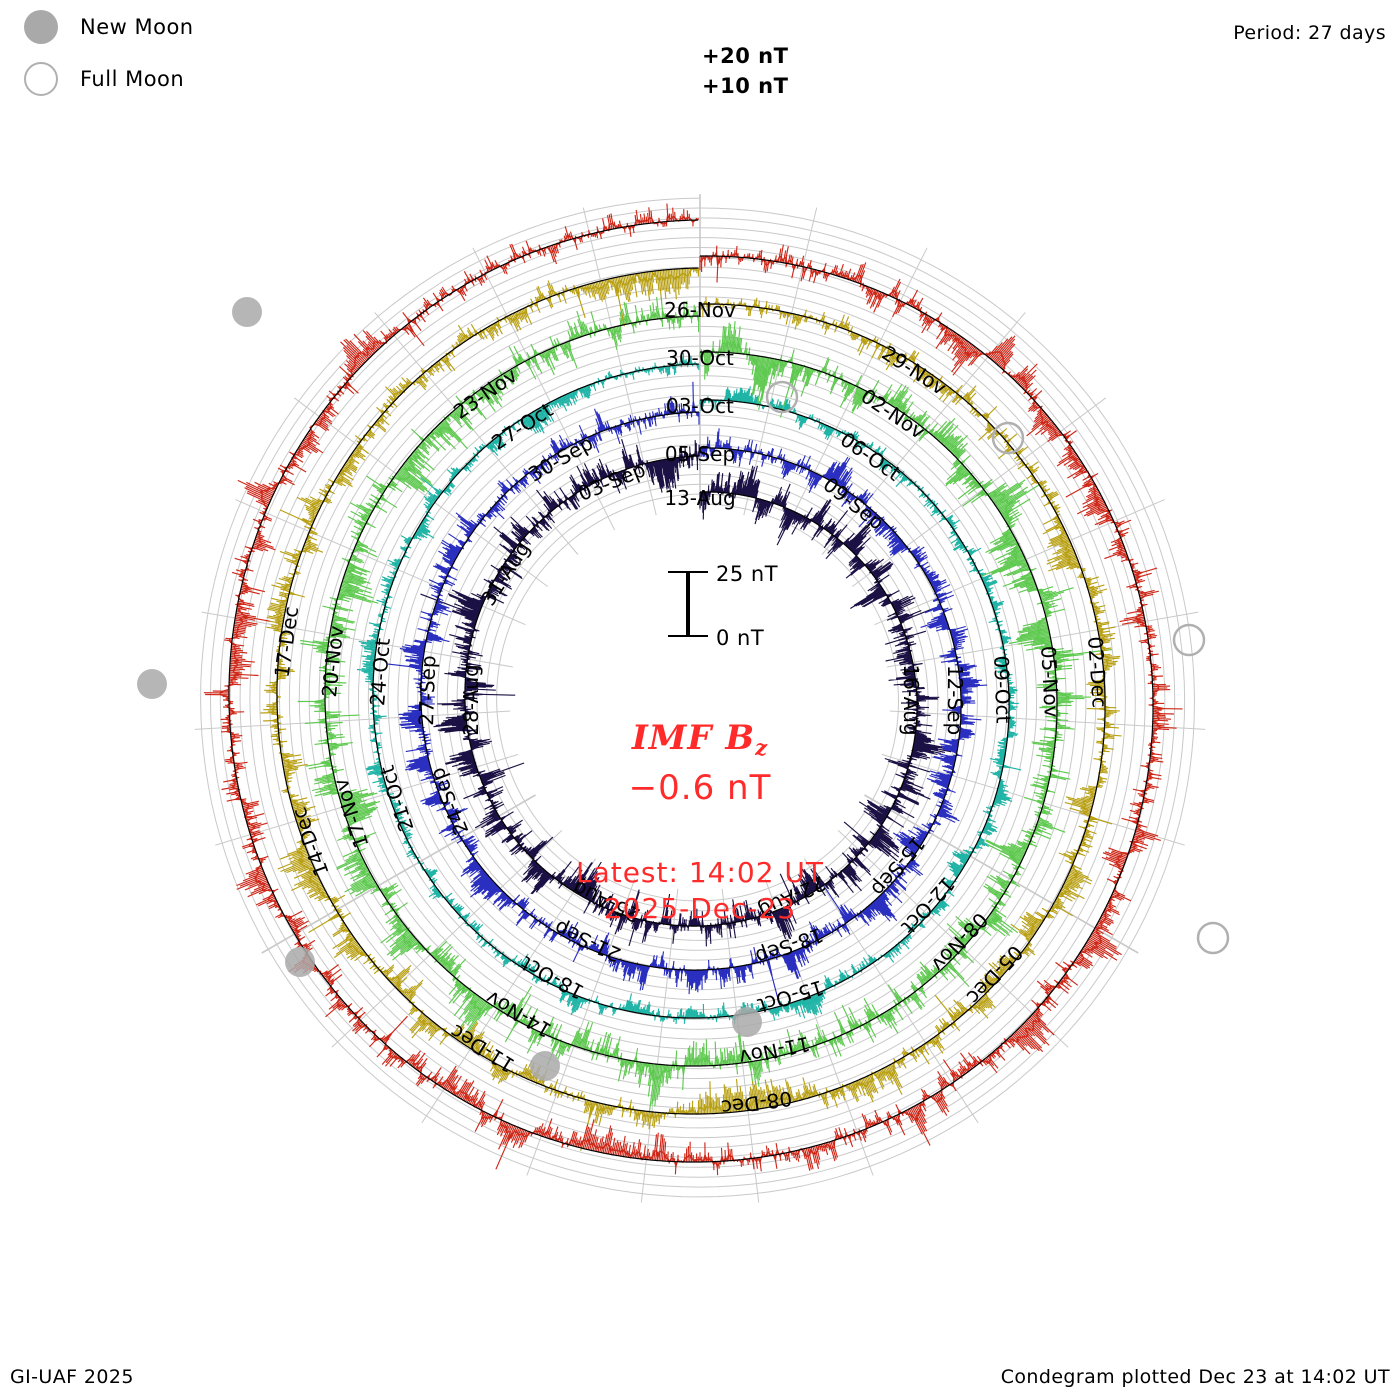 The width and height of the screenshot is (1400, 1400). What do you see at coordinates (747, 574) in the screenshot?
I see `scale-bar-top-label: 25 nT` at bounding box center [747, 574].